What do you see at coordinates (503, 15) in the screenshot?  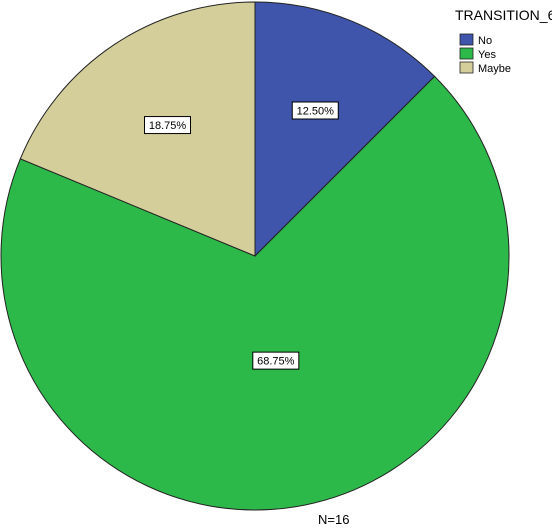 I see `legend-title: TRANSITION_6` at bounding box center [503, 15].